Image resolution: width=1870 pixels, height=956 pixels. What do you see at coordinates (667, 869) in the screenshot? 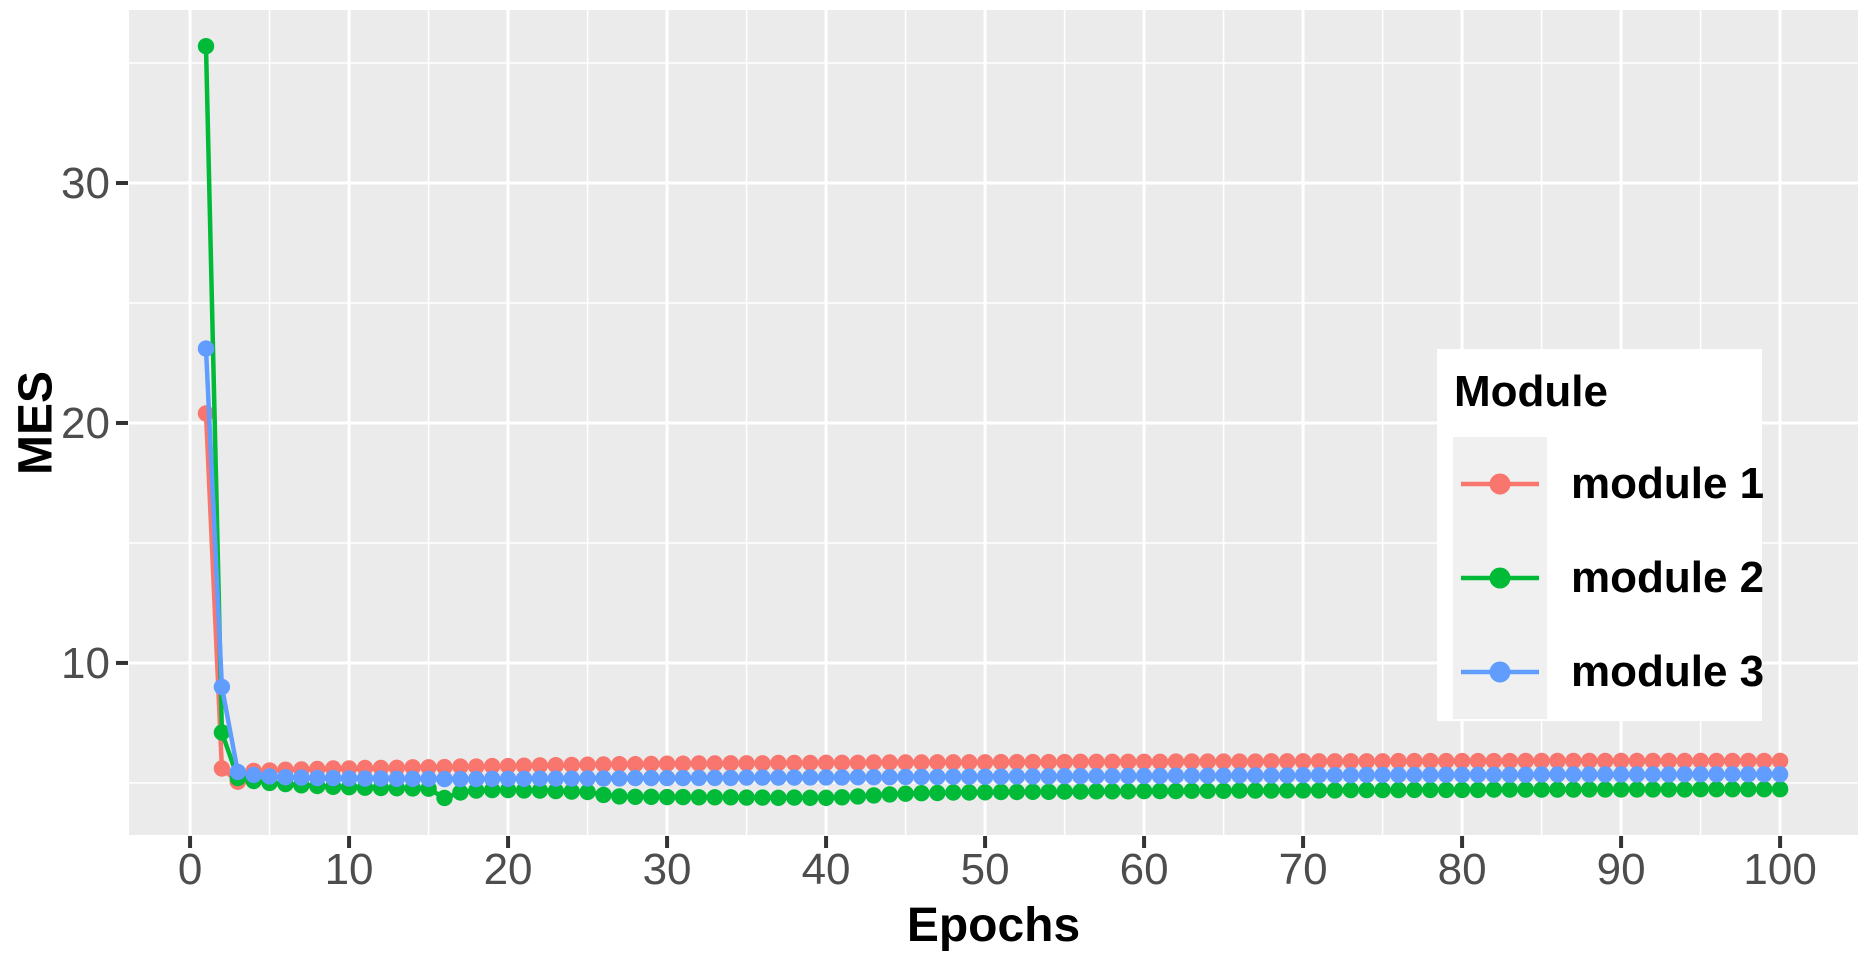
I see `x-tick-label: 30` at bounding box center [667, 869].